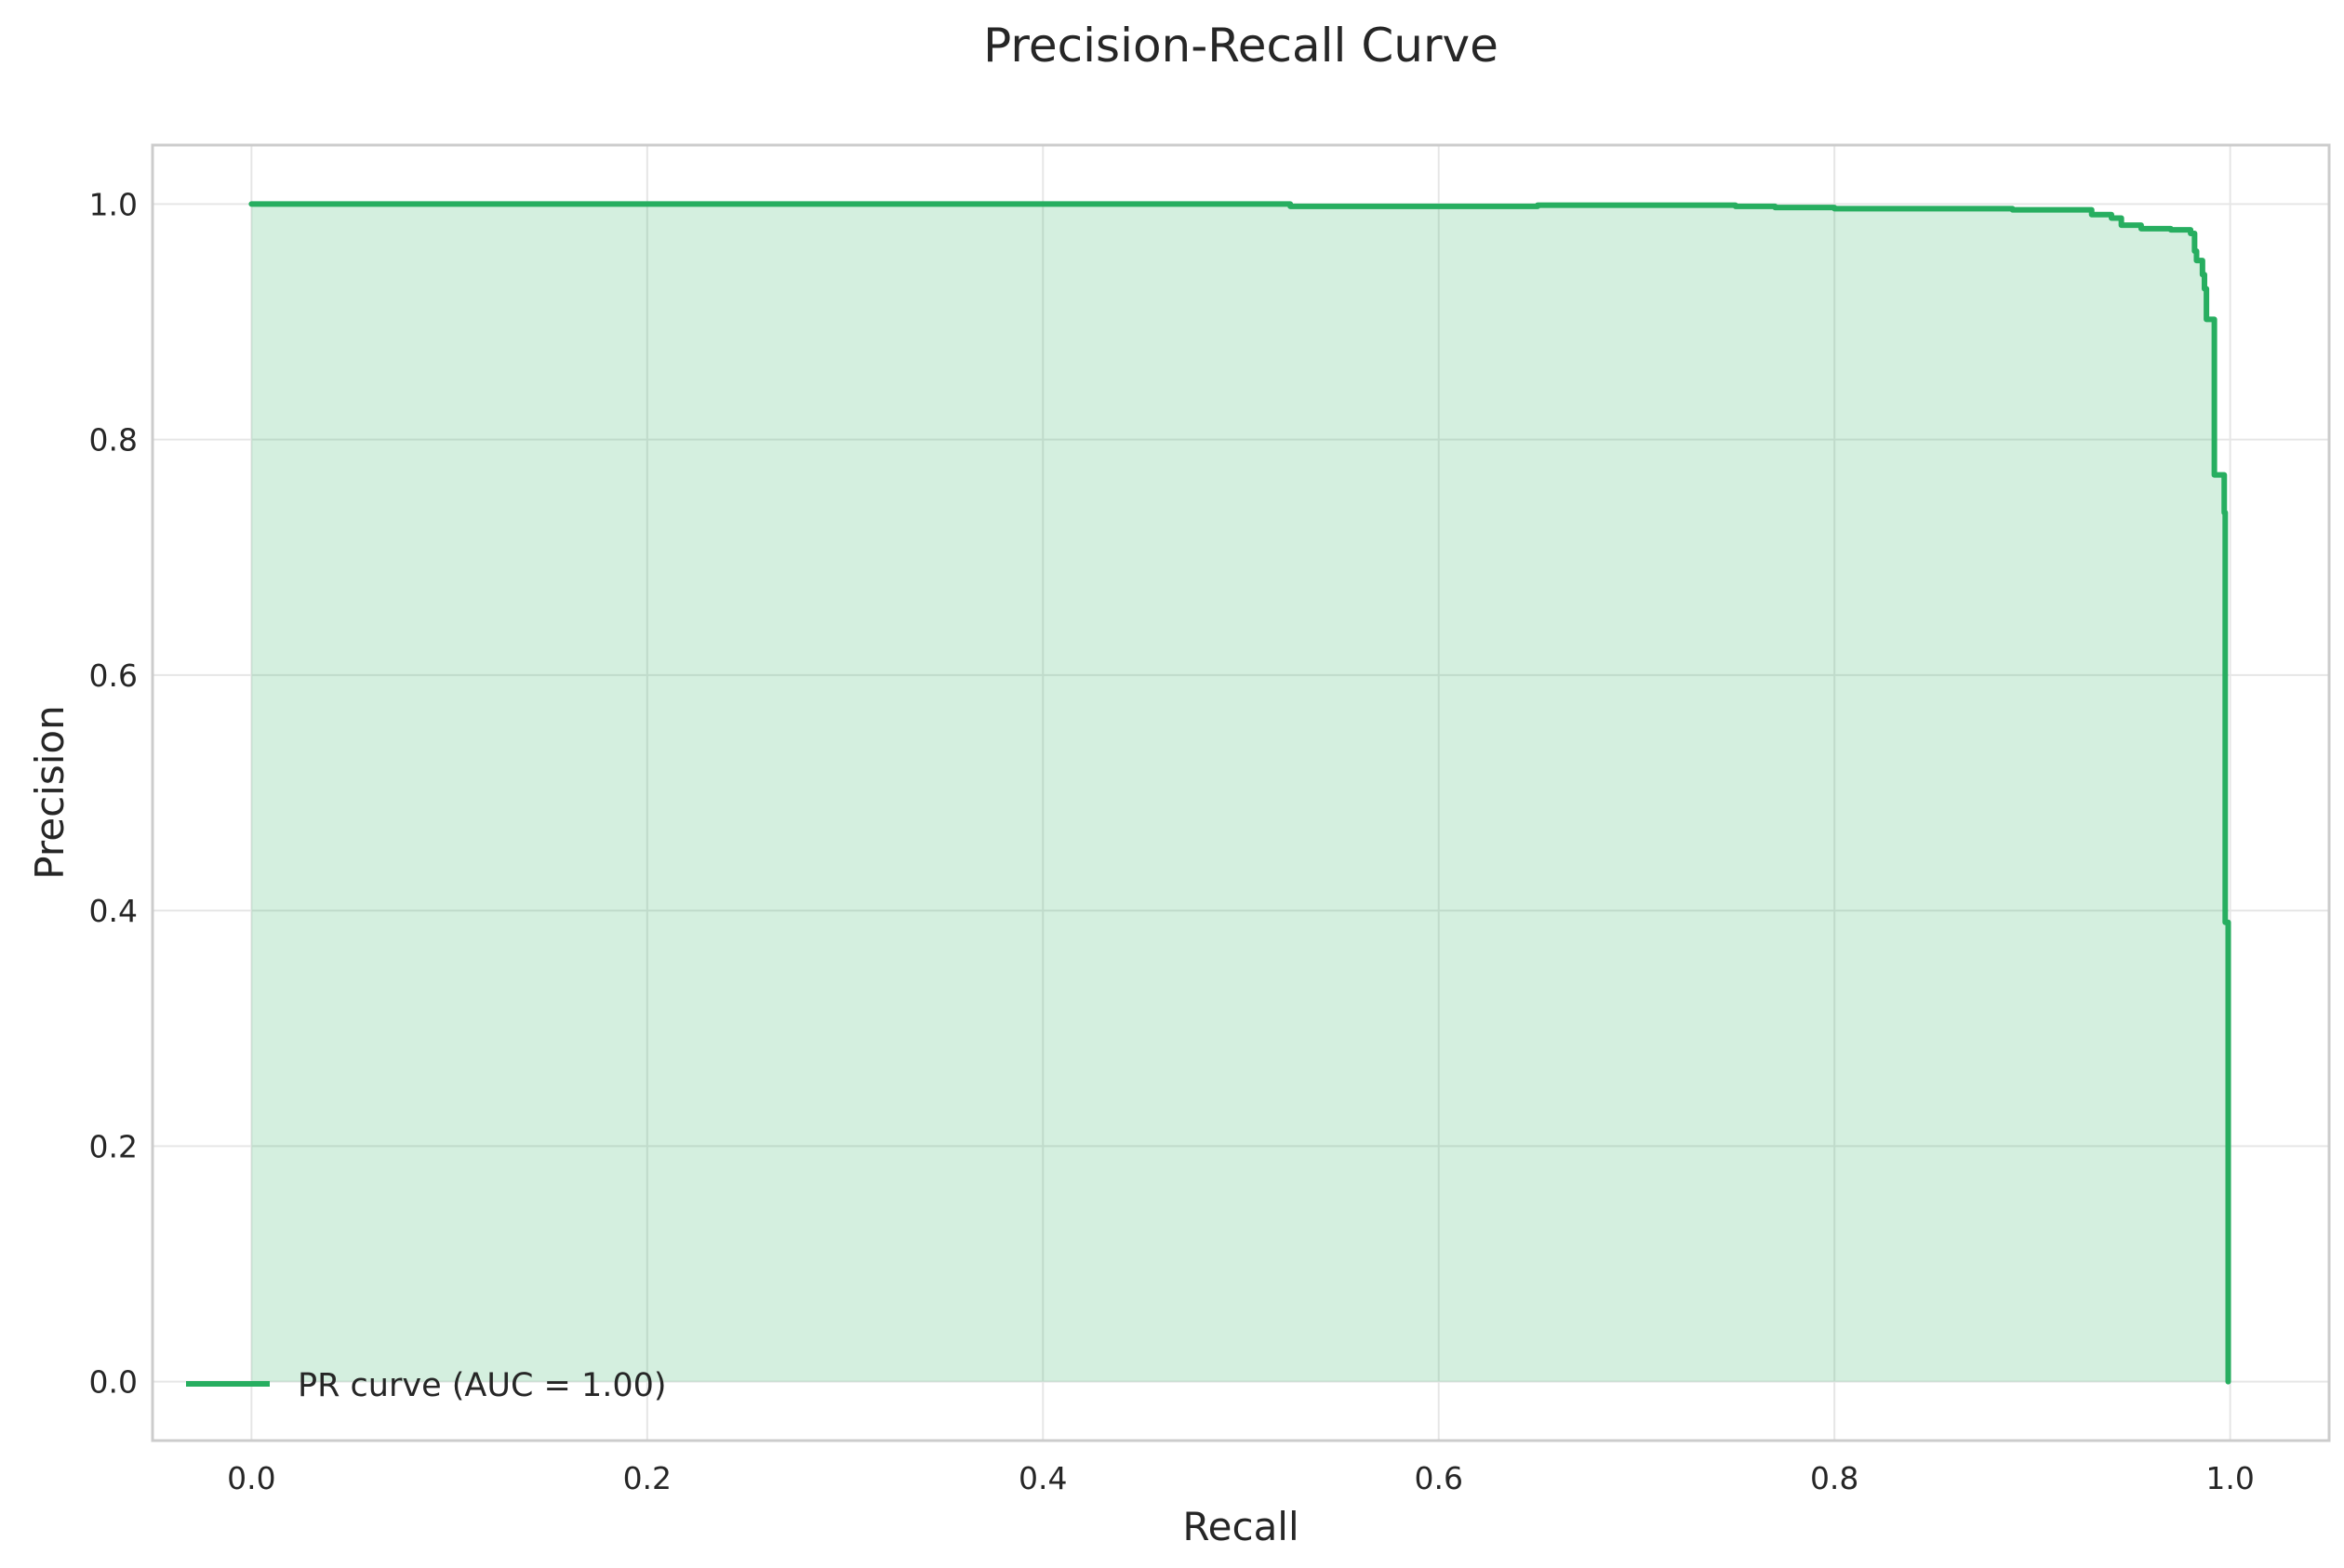 The width and height of the screenshot is (2344, 1568). I want to click on y-tick-label-4: 0.8, so click(113, 440).